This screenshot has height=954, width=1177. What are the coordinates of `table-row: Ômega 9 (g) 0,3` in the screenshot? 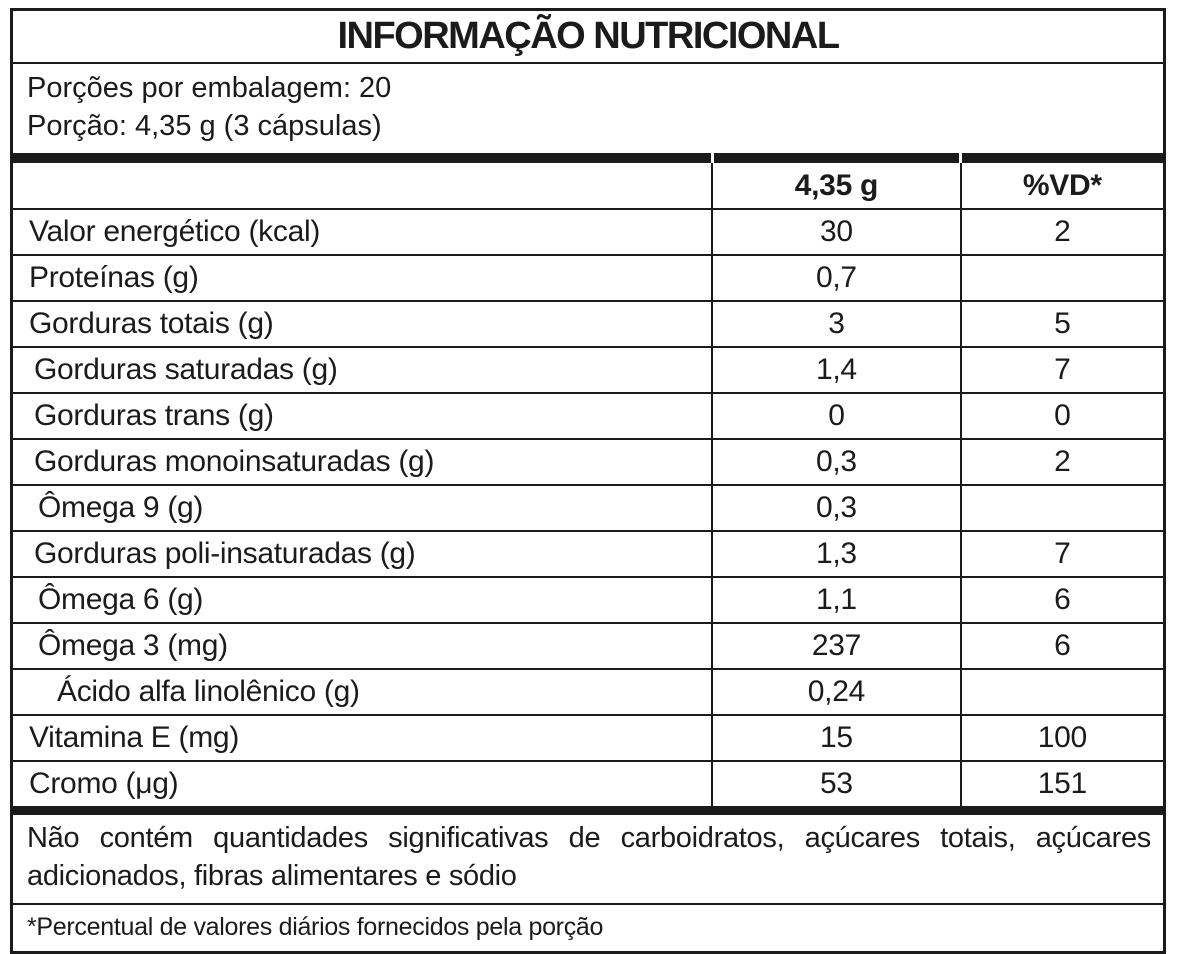 It's located at (588, 508).